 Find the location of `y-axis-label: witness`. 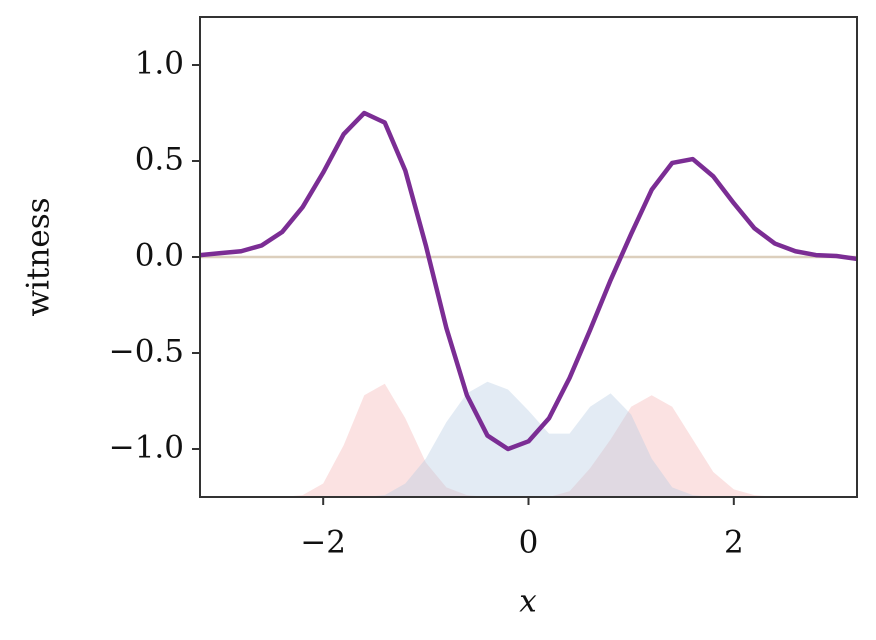

y-axis-label: witness is located at coordinates (39, 256).